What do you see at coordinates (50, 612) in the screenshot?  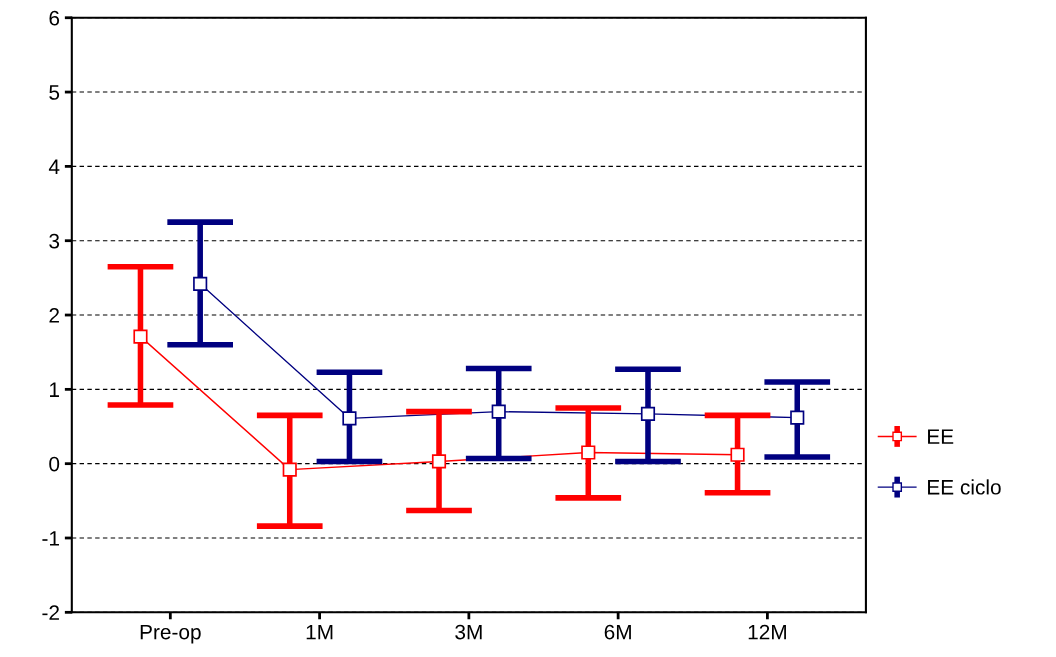 I see `y-tick-label: -2` at bounding box center [50, 612].